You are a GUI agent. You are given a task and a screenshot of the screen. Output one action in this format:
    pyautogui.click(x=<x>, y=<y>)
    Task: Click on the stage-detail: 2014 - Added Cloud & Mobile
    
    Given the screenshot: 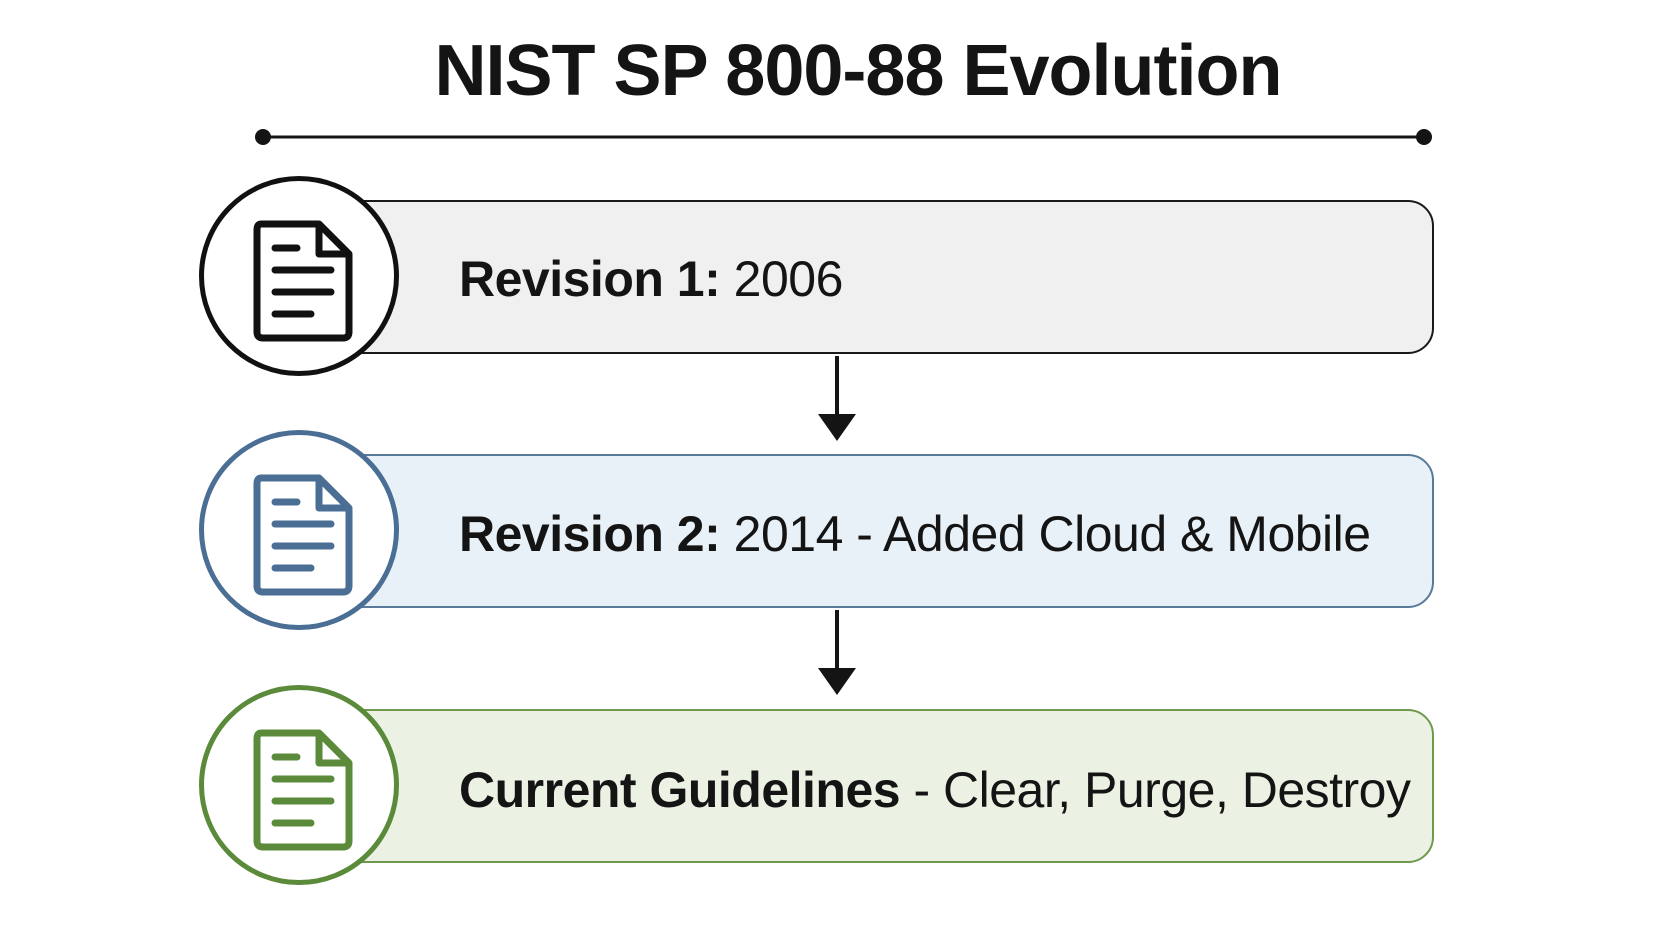 What is the action you would take?
    pyautogui.click(x=1045, y=534)
    